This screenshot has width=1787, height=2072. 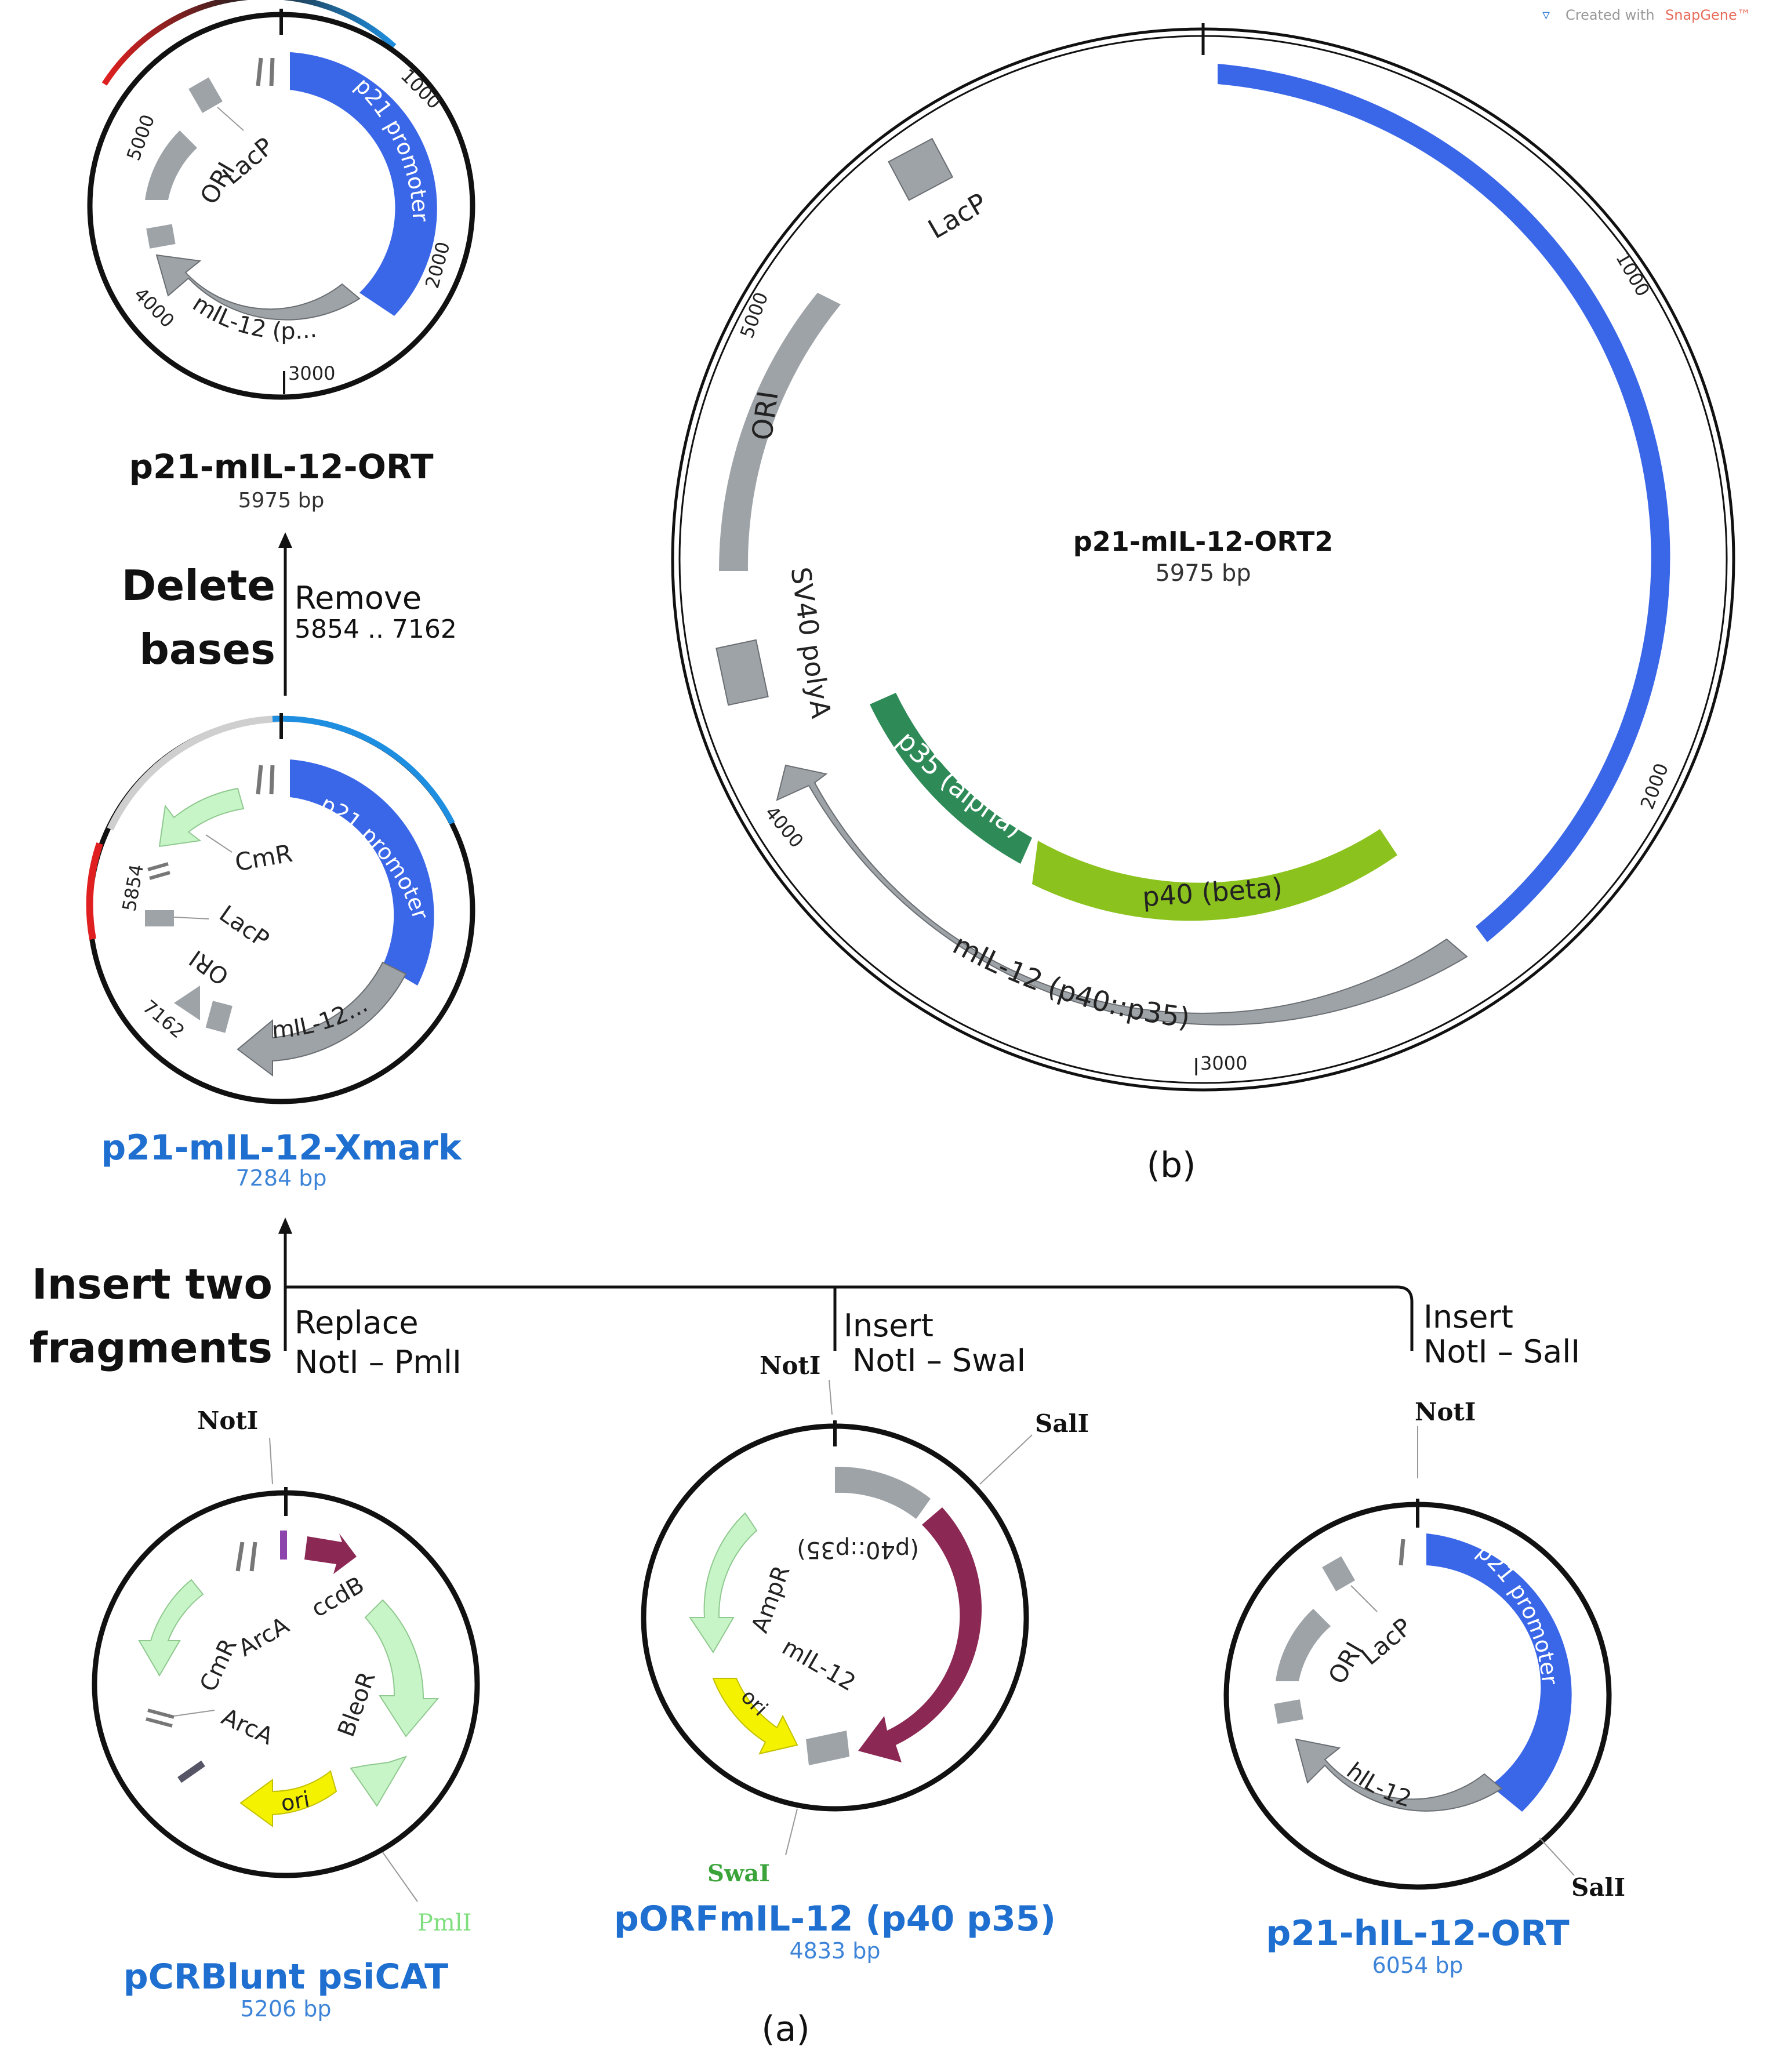 I want to click on top-map-gradient-arc, so click(x=249, y=43).